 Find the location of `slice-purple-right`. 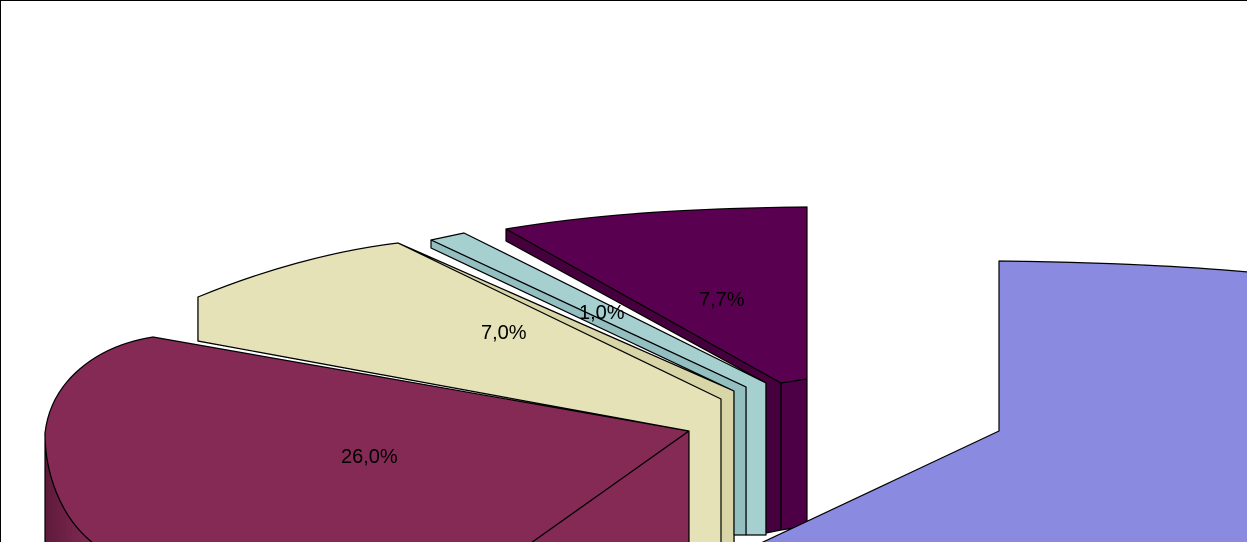

slice-purple-right is located at coordinates (794, 454).